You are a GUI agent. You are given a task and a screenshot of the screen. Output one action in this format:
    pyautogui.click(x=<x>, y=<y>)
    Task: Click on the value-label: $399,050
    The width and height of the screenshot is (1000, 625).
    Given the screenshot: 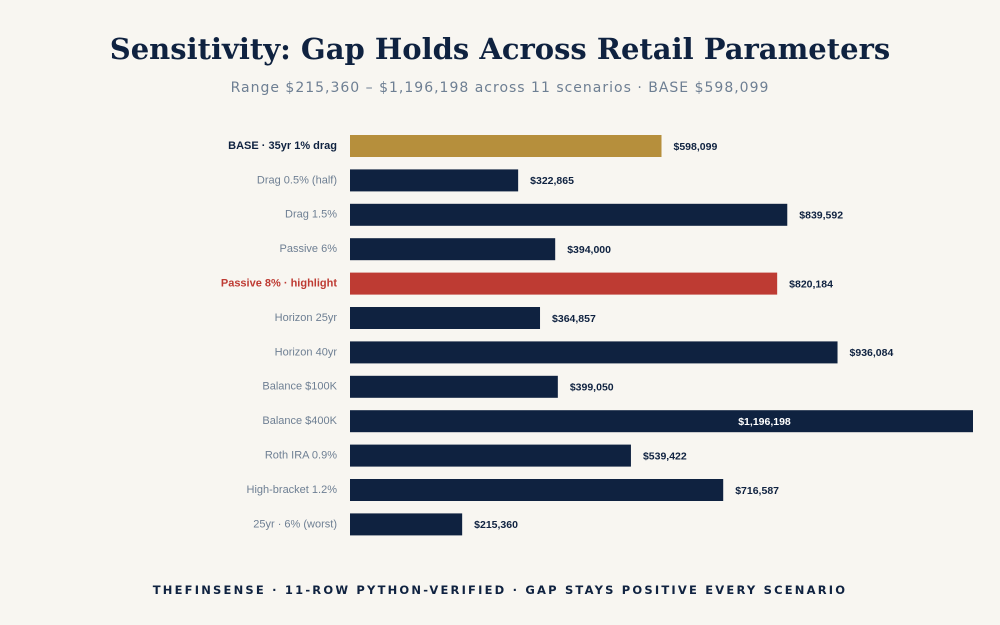 What is the action you would take?
    pyautogui.click(x=592, y=388)
    